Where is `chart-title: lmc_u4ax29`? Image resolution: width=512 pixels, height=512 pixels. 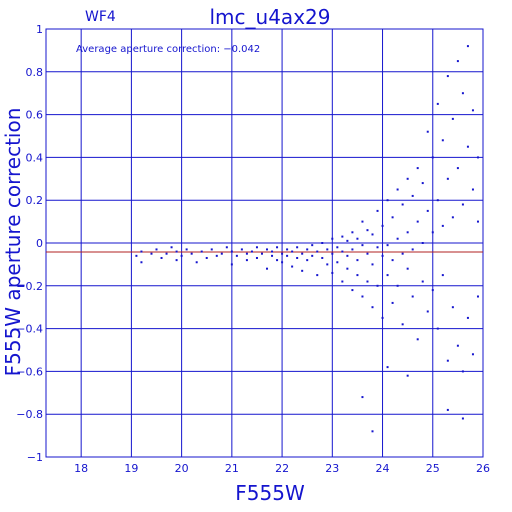
chart-title: lmc_u4ax29 is located at coordinates (270, 17).